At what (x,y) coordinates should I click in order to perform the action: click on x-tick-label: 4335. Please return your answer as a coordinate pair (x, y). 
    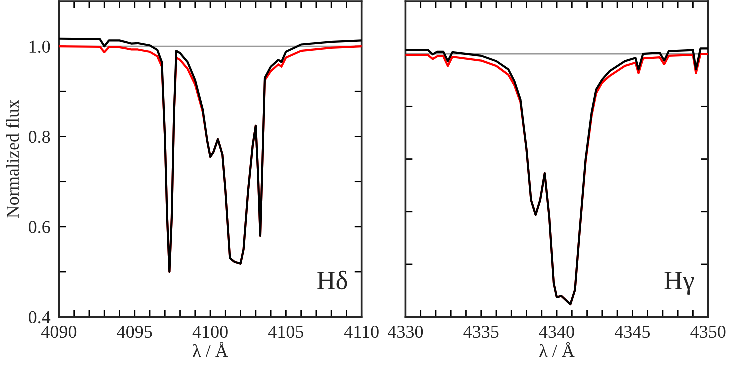
    Looking at the image, I should click on (481, 332).